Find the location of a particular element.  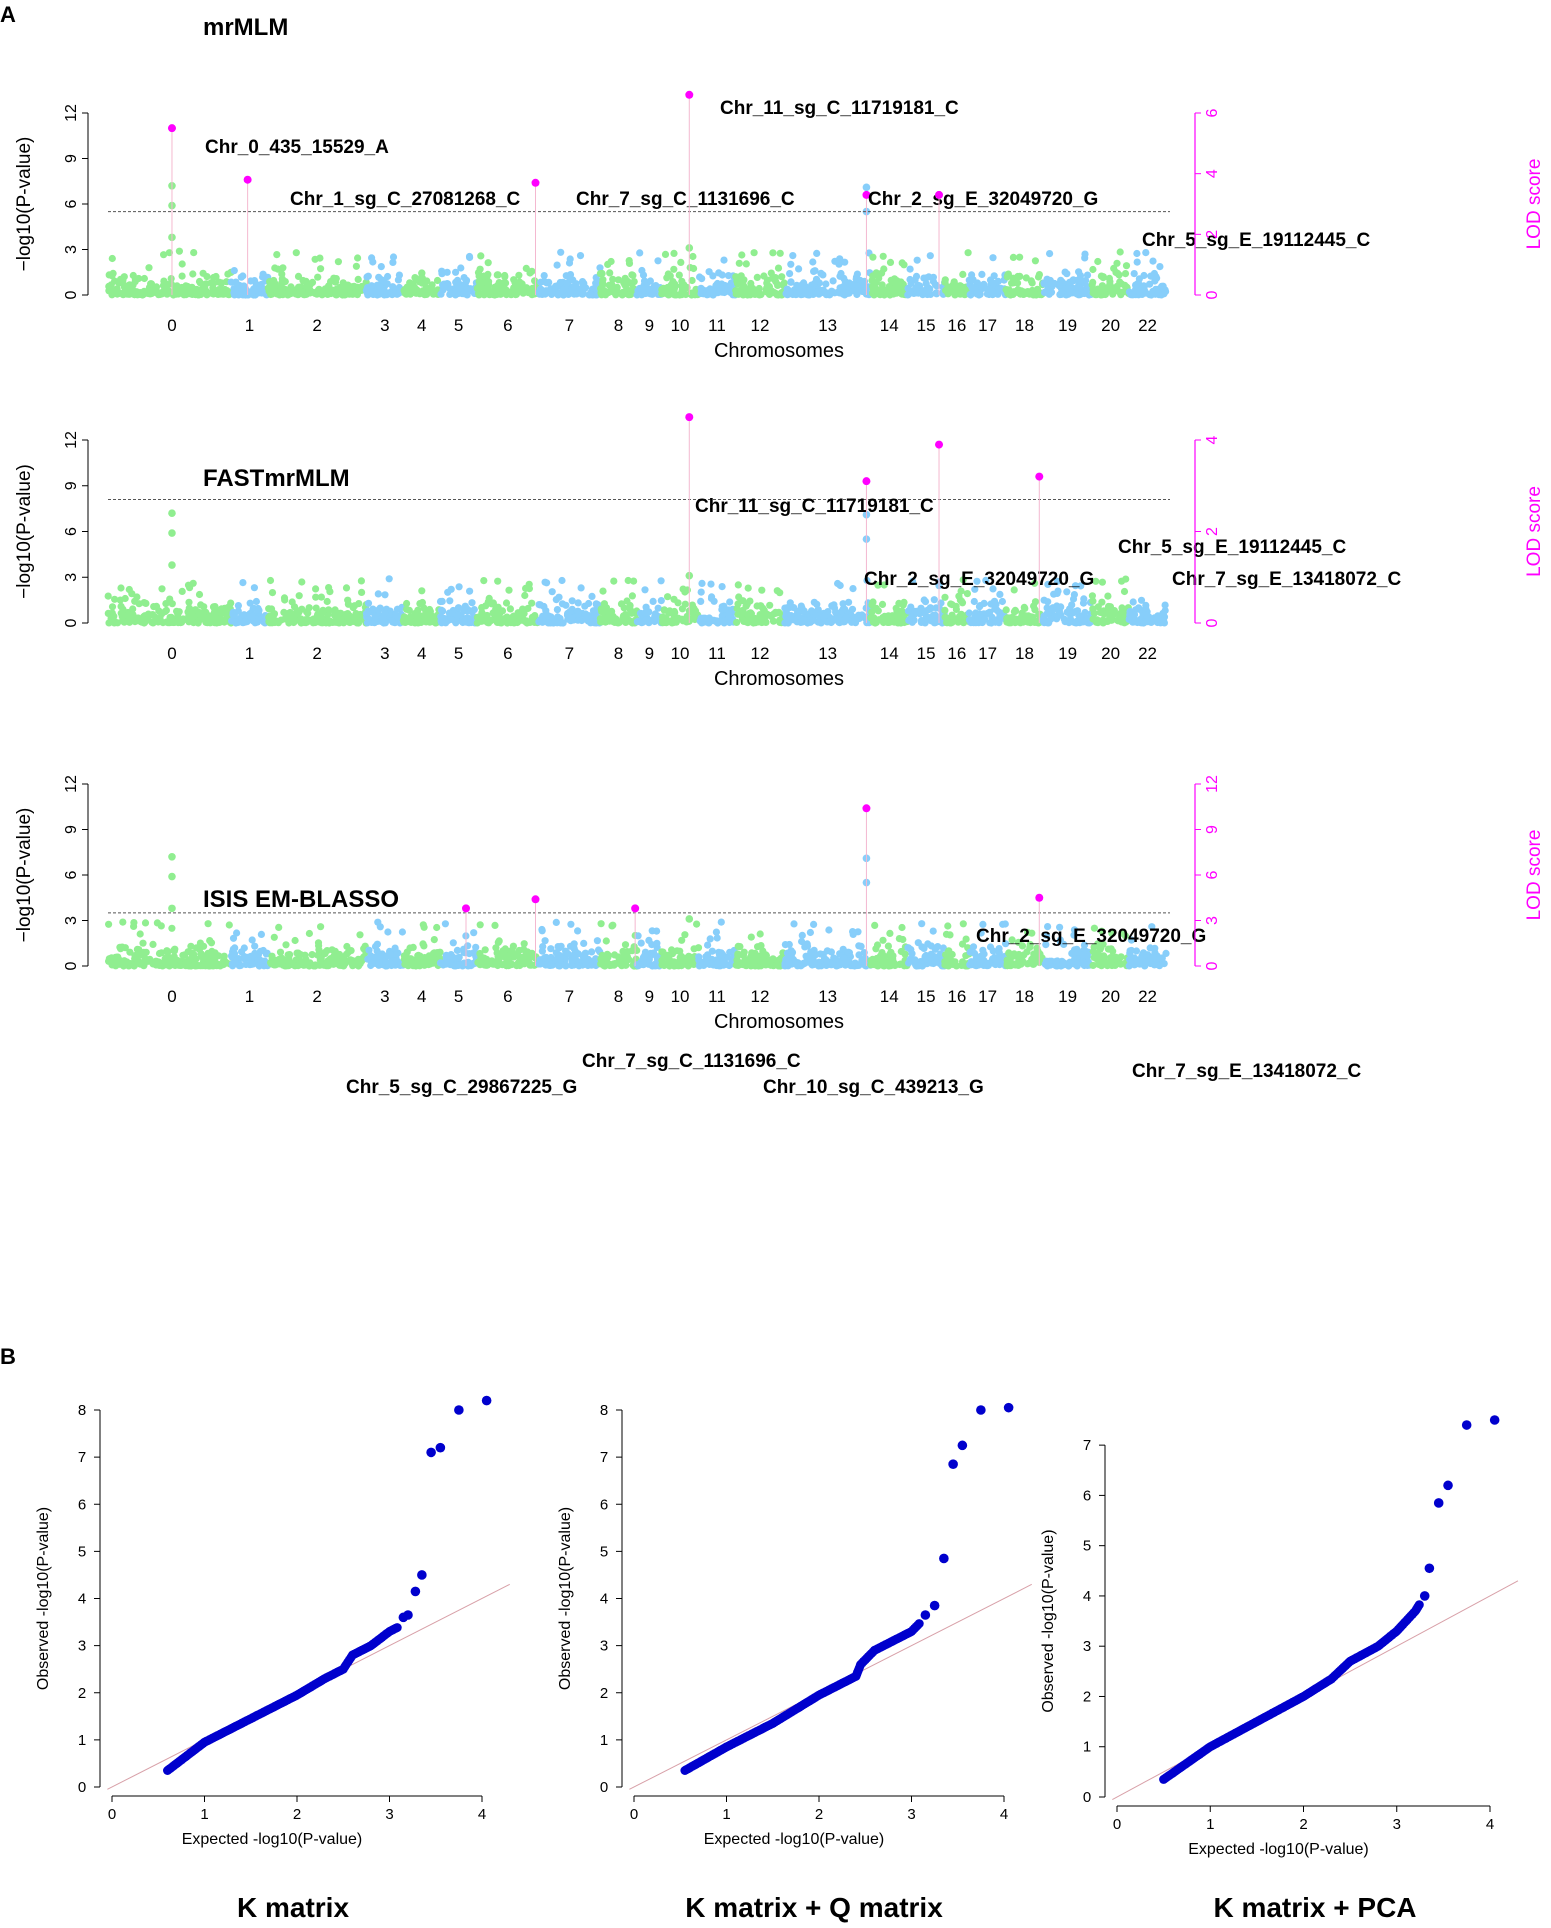

snp-label: Chr_2_sg_E_32049720_G is located at coordinates (979, 579).